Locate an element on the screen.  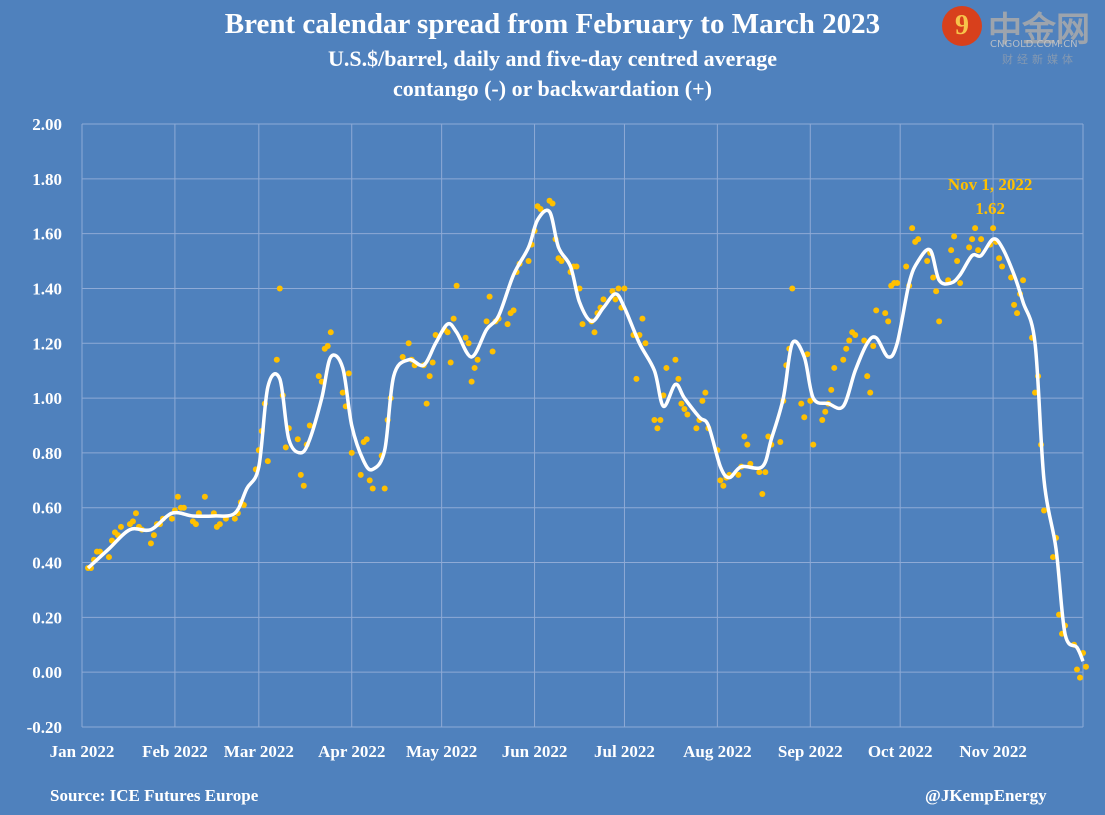
x-tick-label: Aug 2022 is located at coordinates (717, 751).